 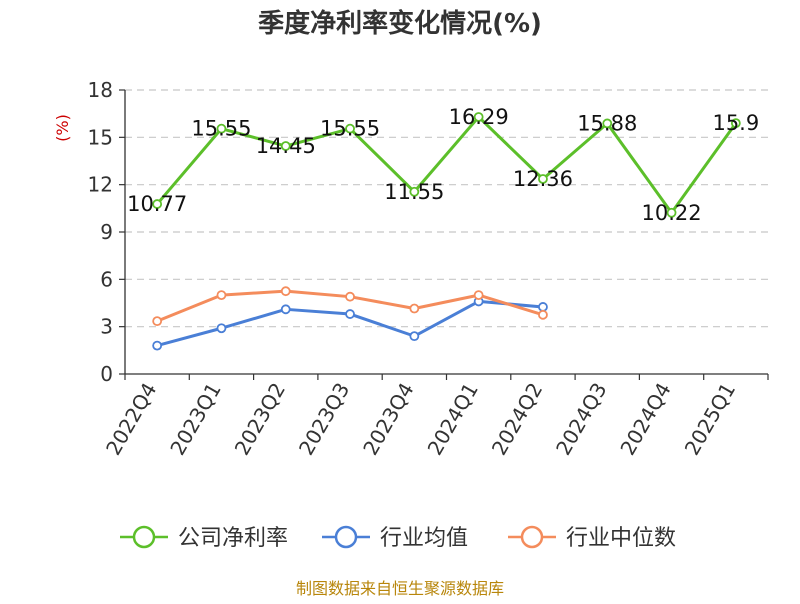 I want to click on data-label: 11.55, so click(x=414, y=192).